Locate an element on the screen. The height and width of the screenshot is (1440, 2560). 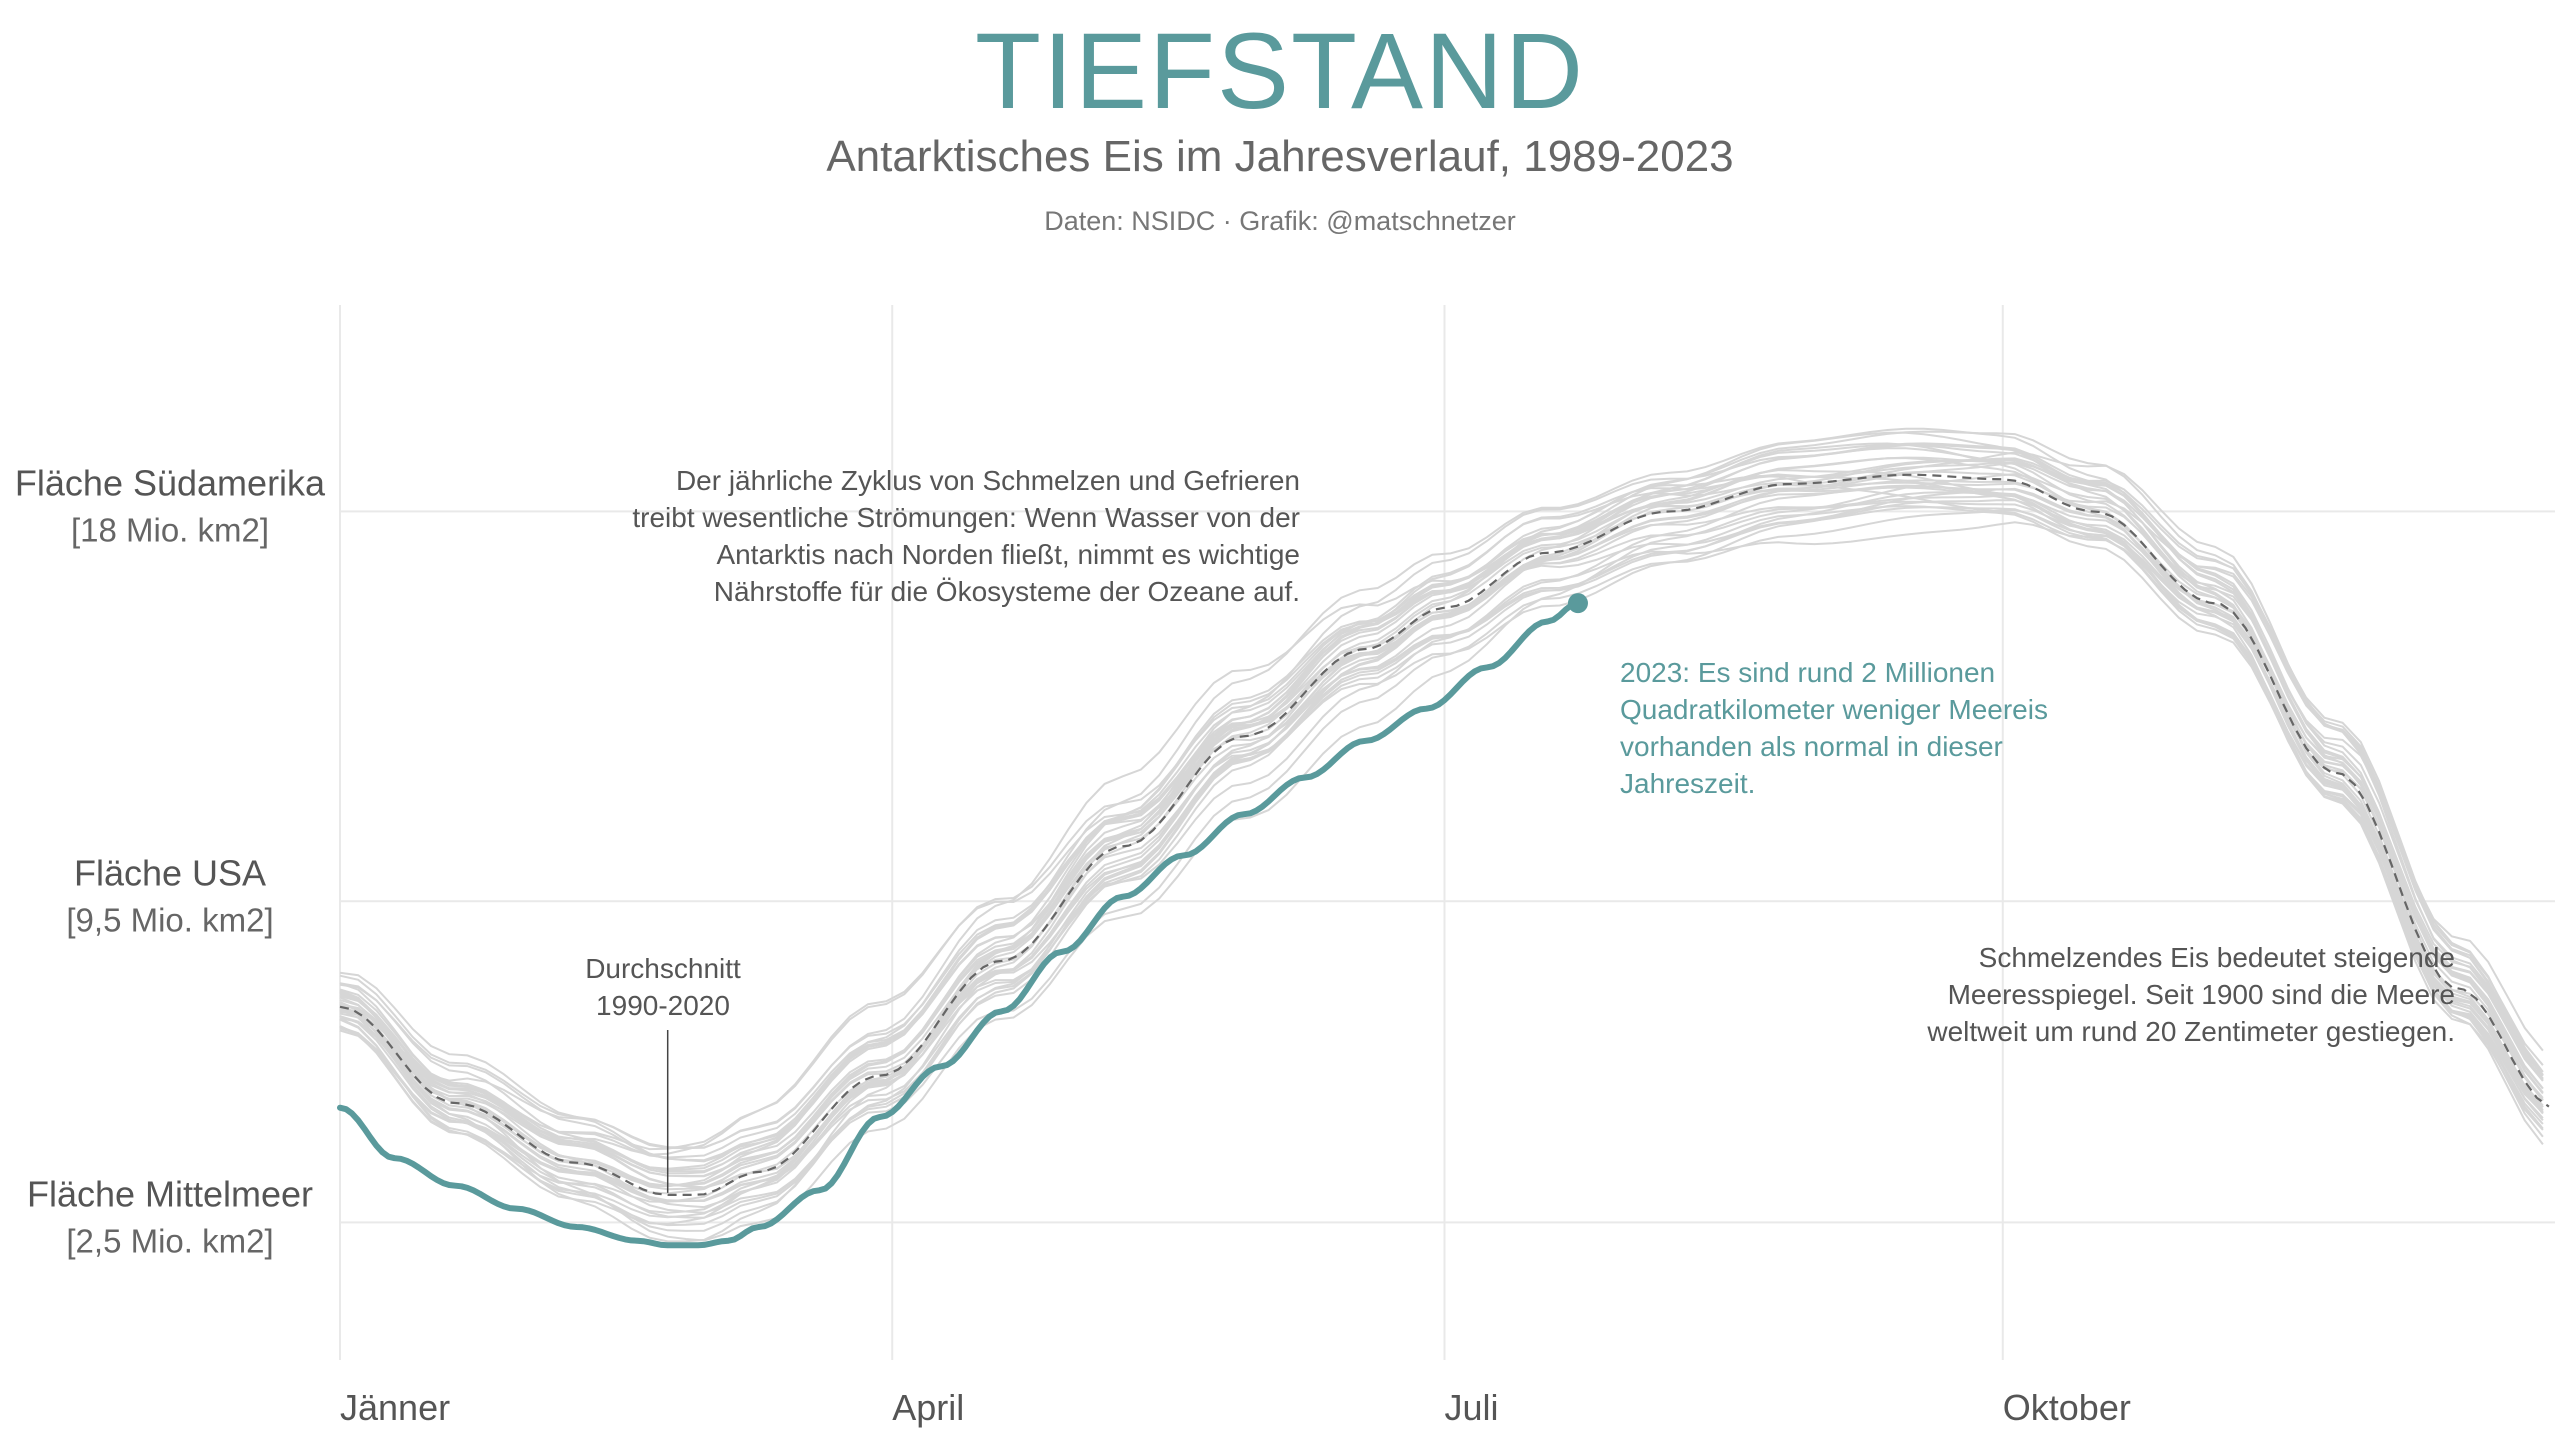
x-tick-label: Jänner is located at coordinates (395, 1407).